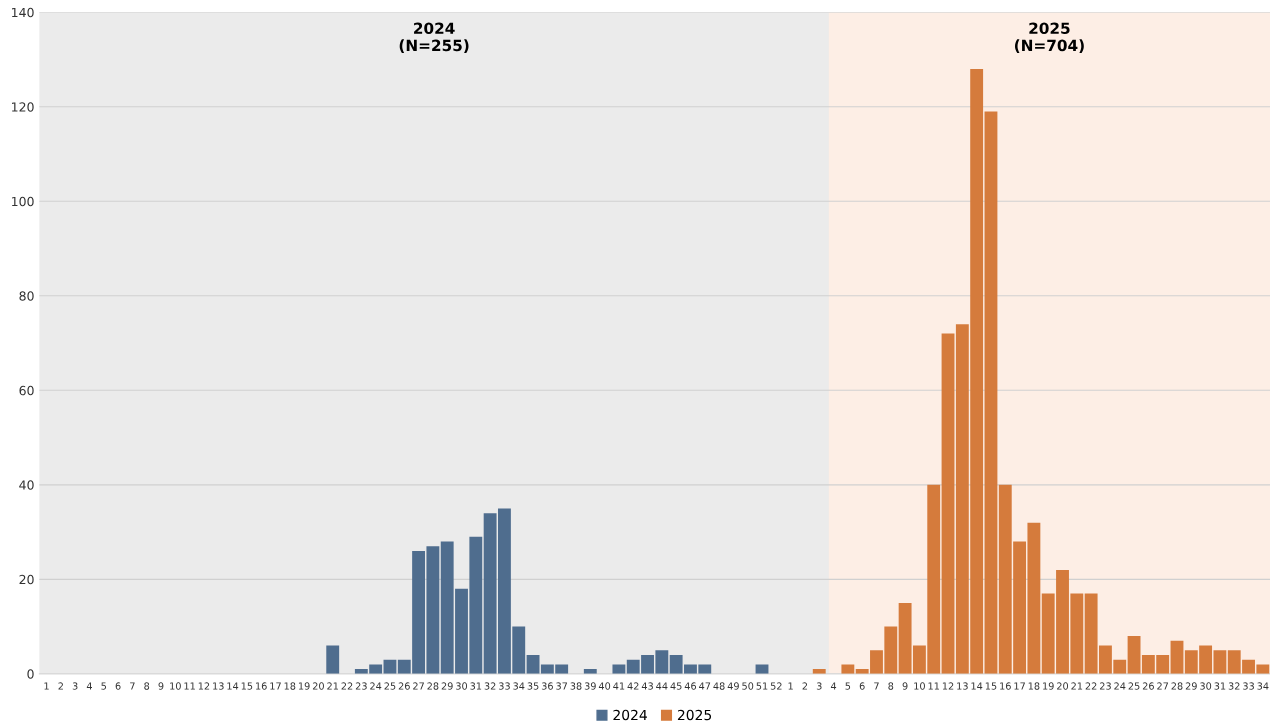  Describe the element at coordinates (1234, 686) in the screenshot. I see `x-tick-label: 32` at that location.